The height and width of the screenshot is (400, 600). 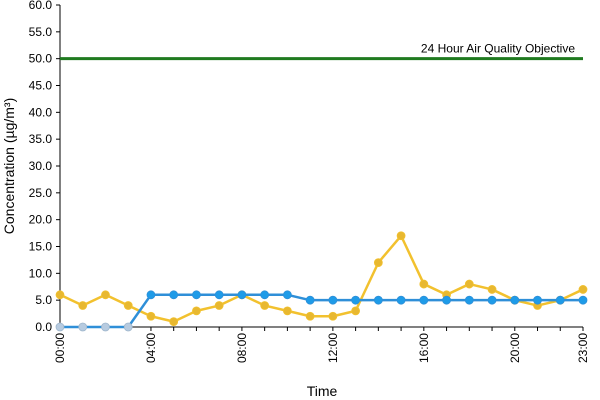 What do you see at coordinates (498, 49) in the screenshot?
I see `reference-line-label: 24 Hour Air Quality Objective` at bounding box center [498, 49].